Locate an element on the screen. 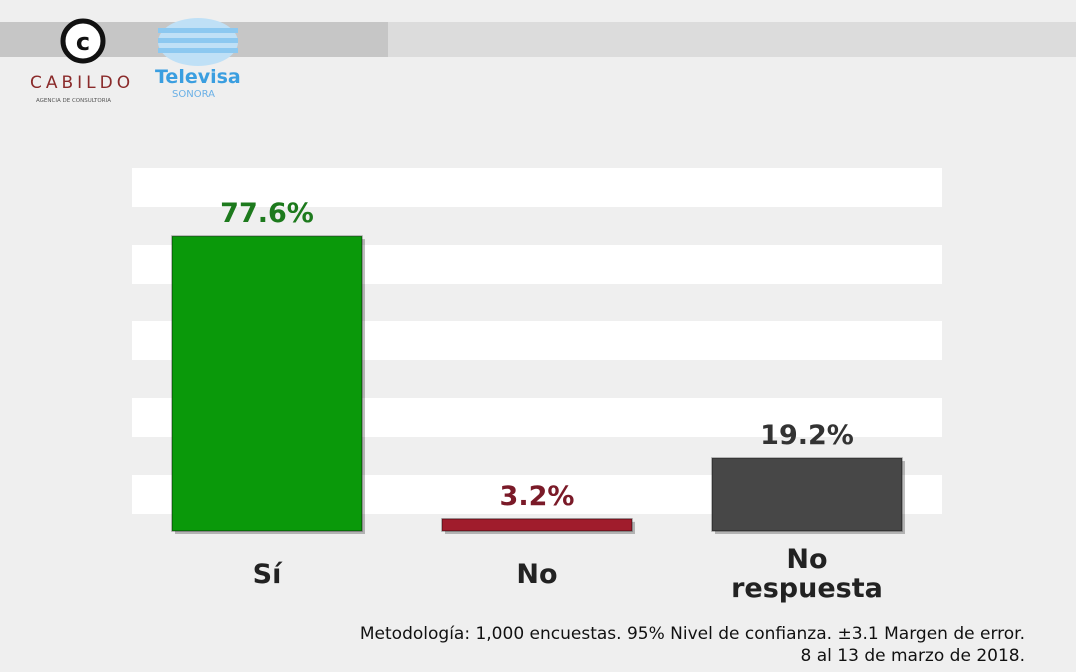 This screenshot has height=672, width=1076. category-label: No is located at coordinates (537, 574).